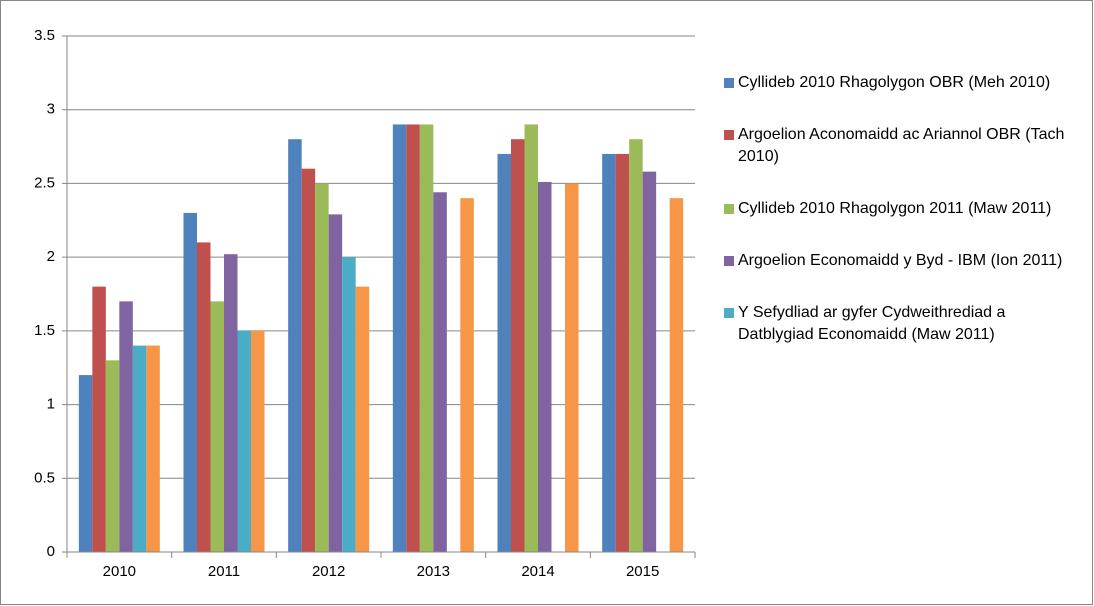 This screenshot has width=1094, height=606. What do you see at coordinates (224, 571) in the screenshot?
I see `x-tick-label: 2011` at bounding box center [224, 571].